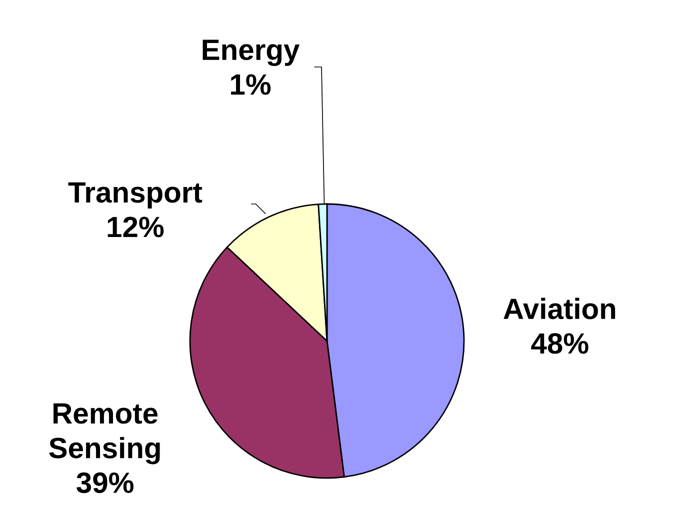  I want to click on data-label: 39%, so click(105, 483).